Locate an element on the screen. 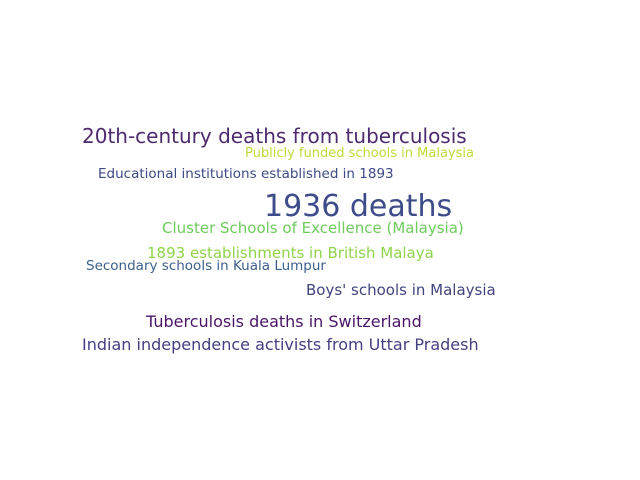 Image resolution: width=640 pixels, height=480 pixels. word-1936-deaths: 1936 deaths is located at coordinates (358, 206).